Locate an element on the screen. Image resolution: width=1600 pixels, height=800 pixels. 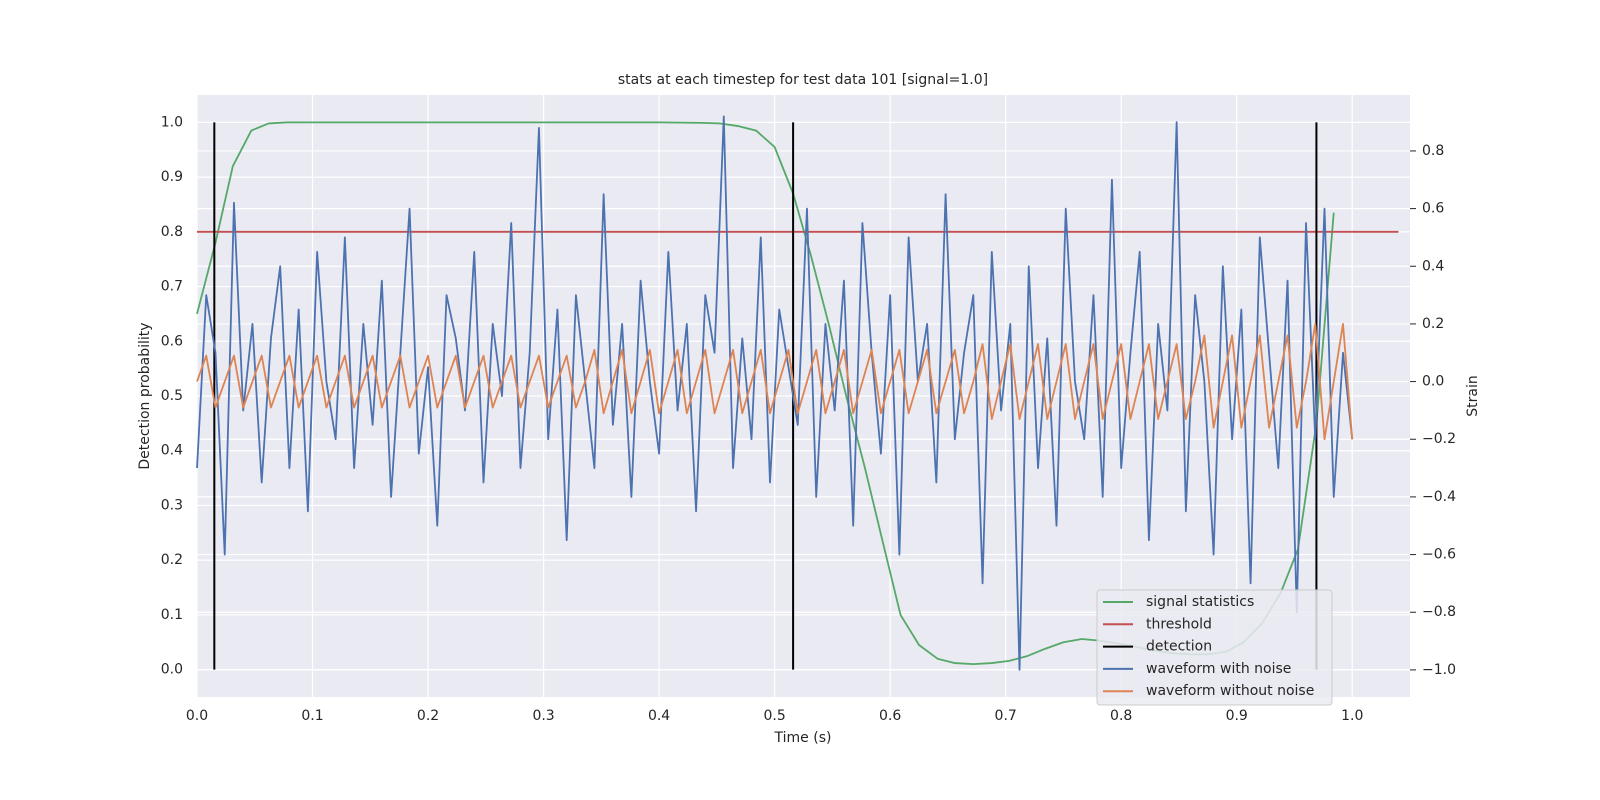
x-tick-label: 0.5 is located at coordinates (774, 716).